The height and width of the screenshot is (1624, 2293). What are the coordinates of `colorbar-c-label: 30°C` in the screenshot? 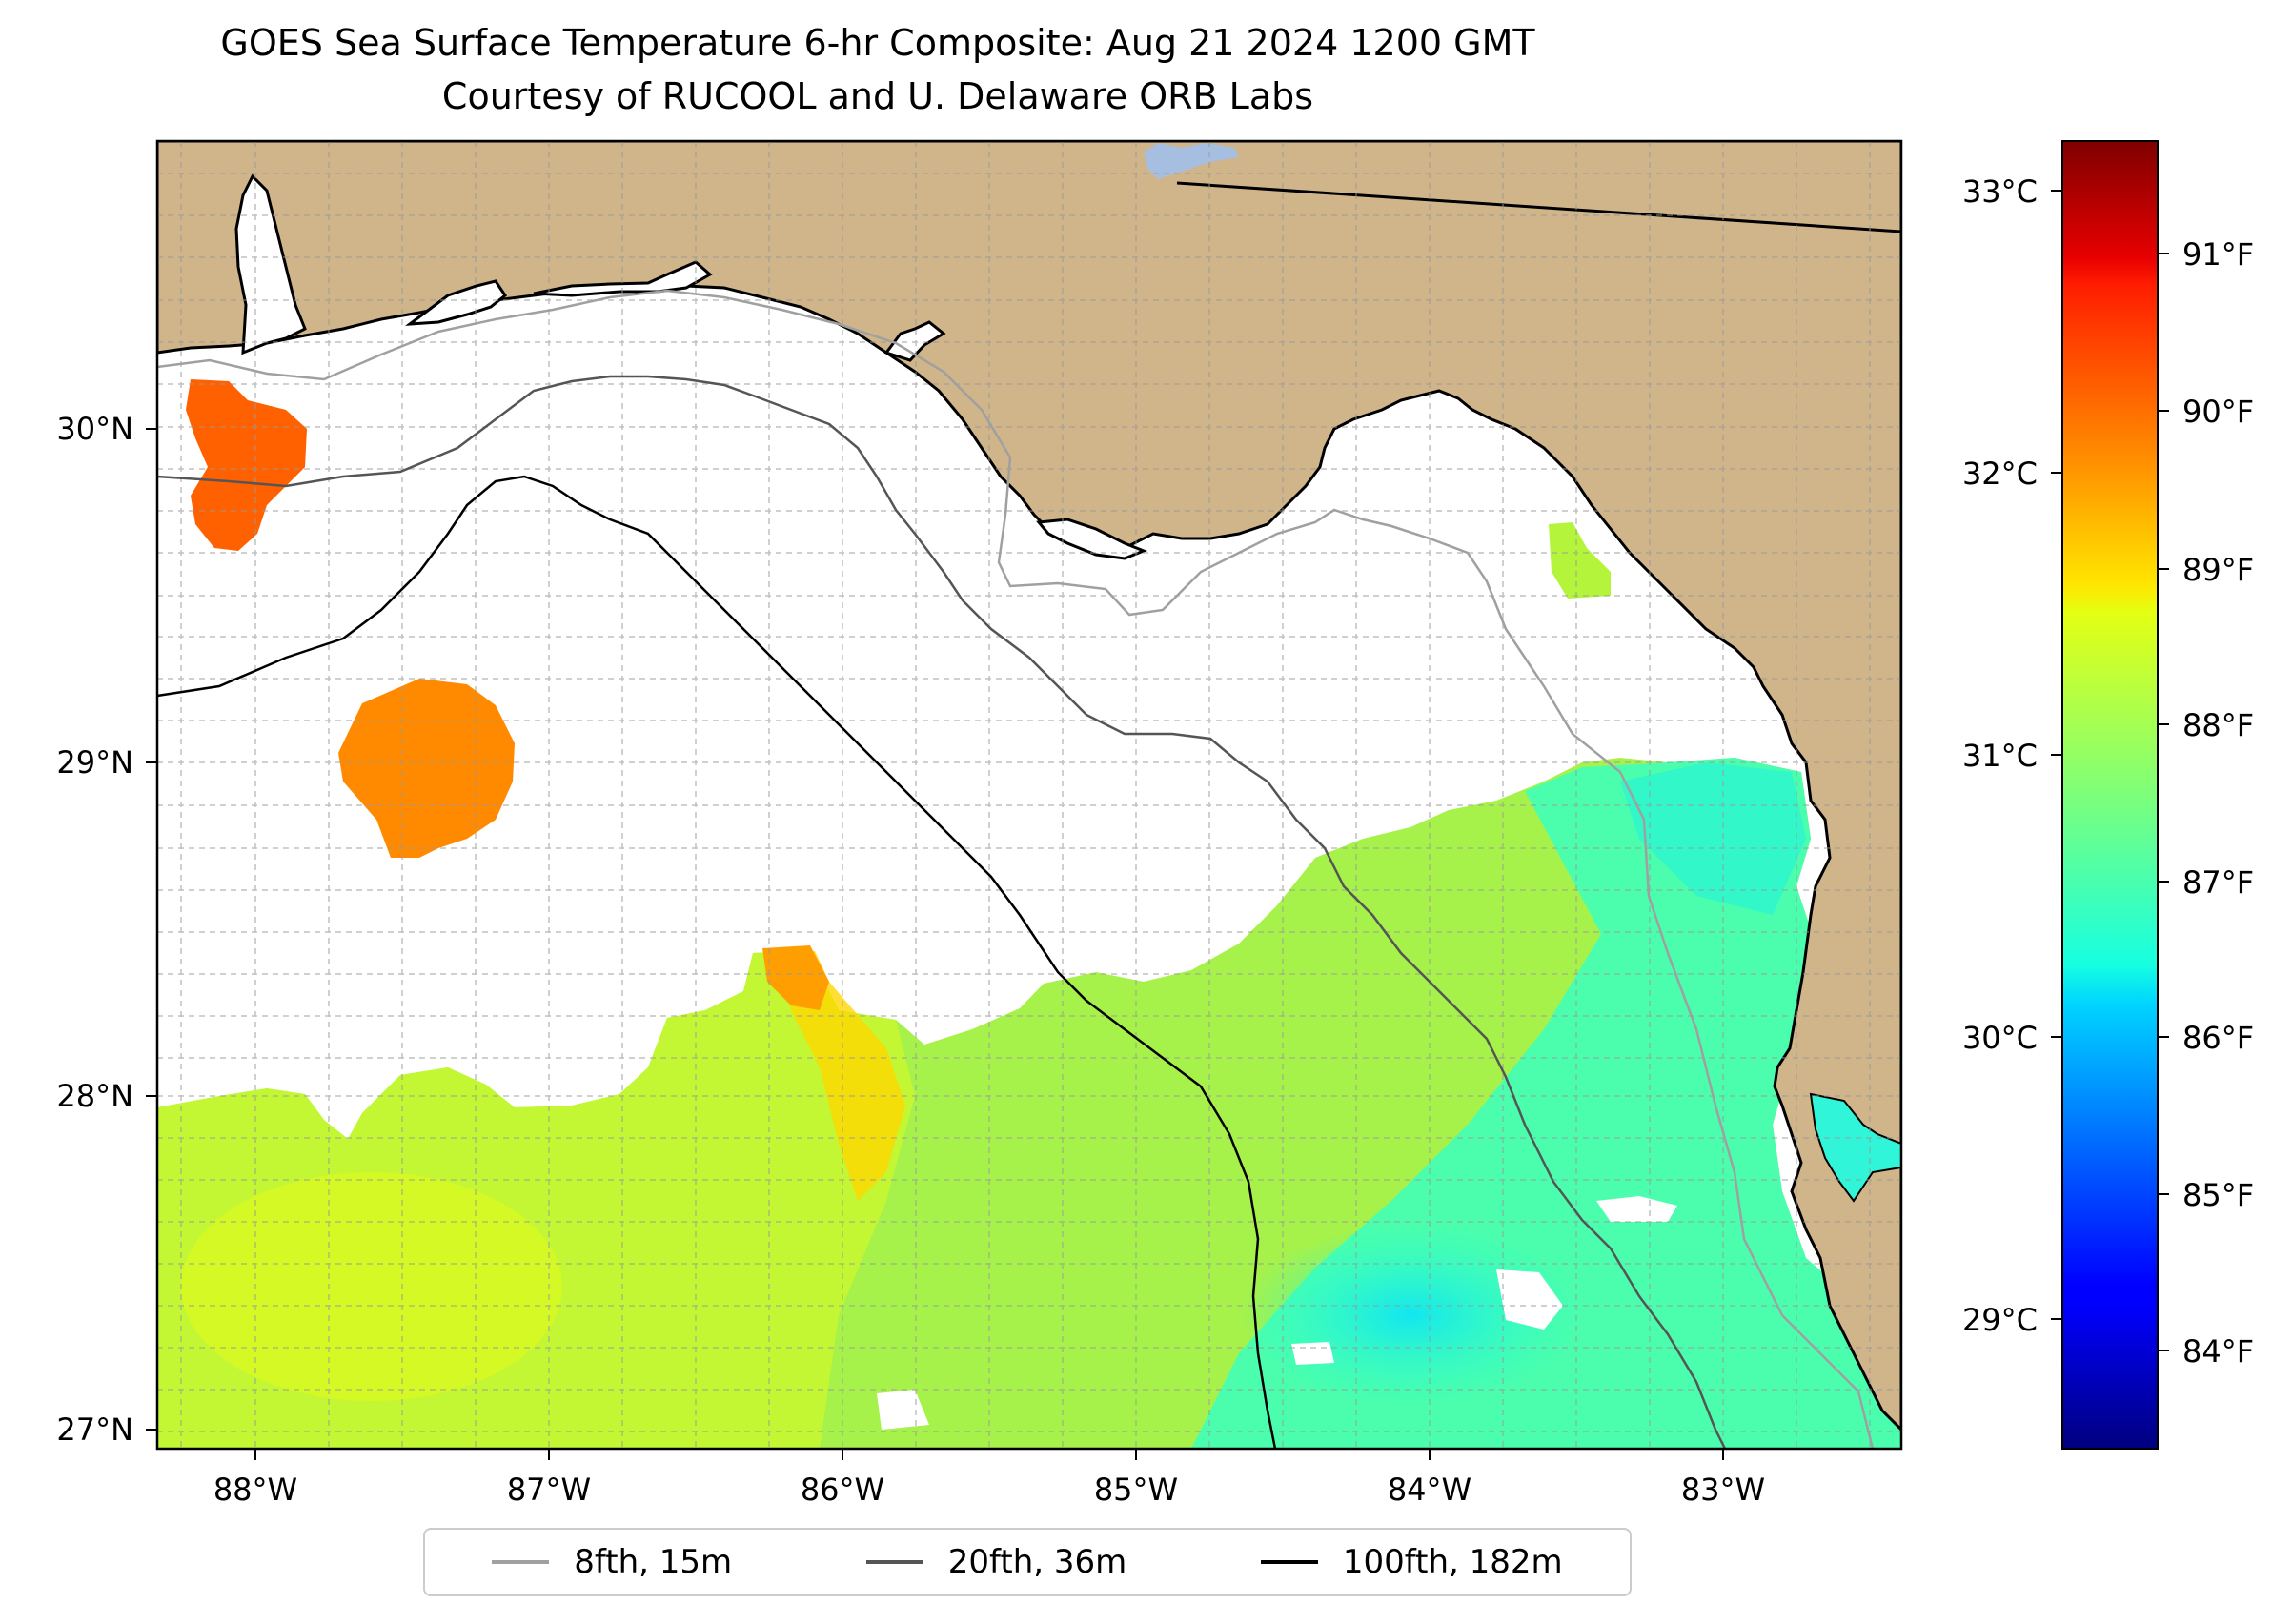 It's located at (2000, 1038).